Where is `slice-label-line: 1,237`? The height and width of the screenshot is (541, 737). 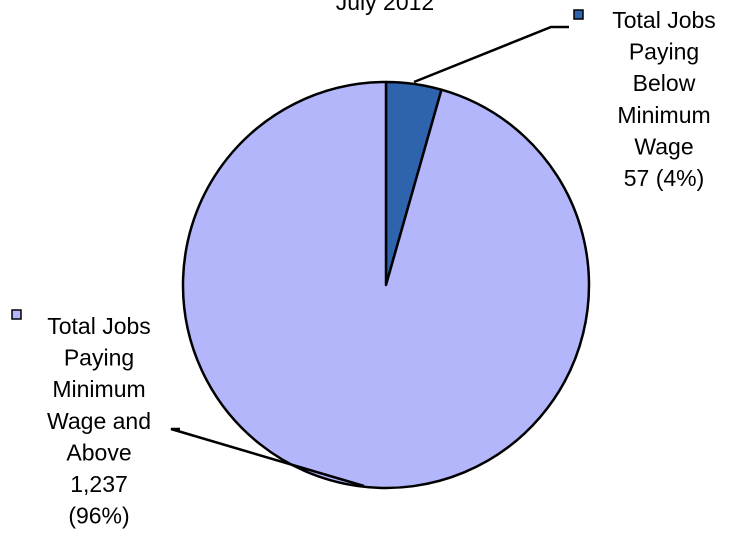 slice-label-line: 1,237 is located at coordinates (99, 484).